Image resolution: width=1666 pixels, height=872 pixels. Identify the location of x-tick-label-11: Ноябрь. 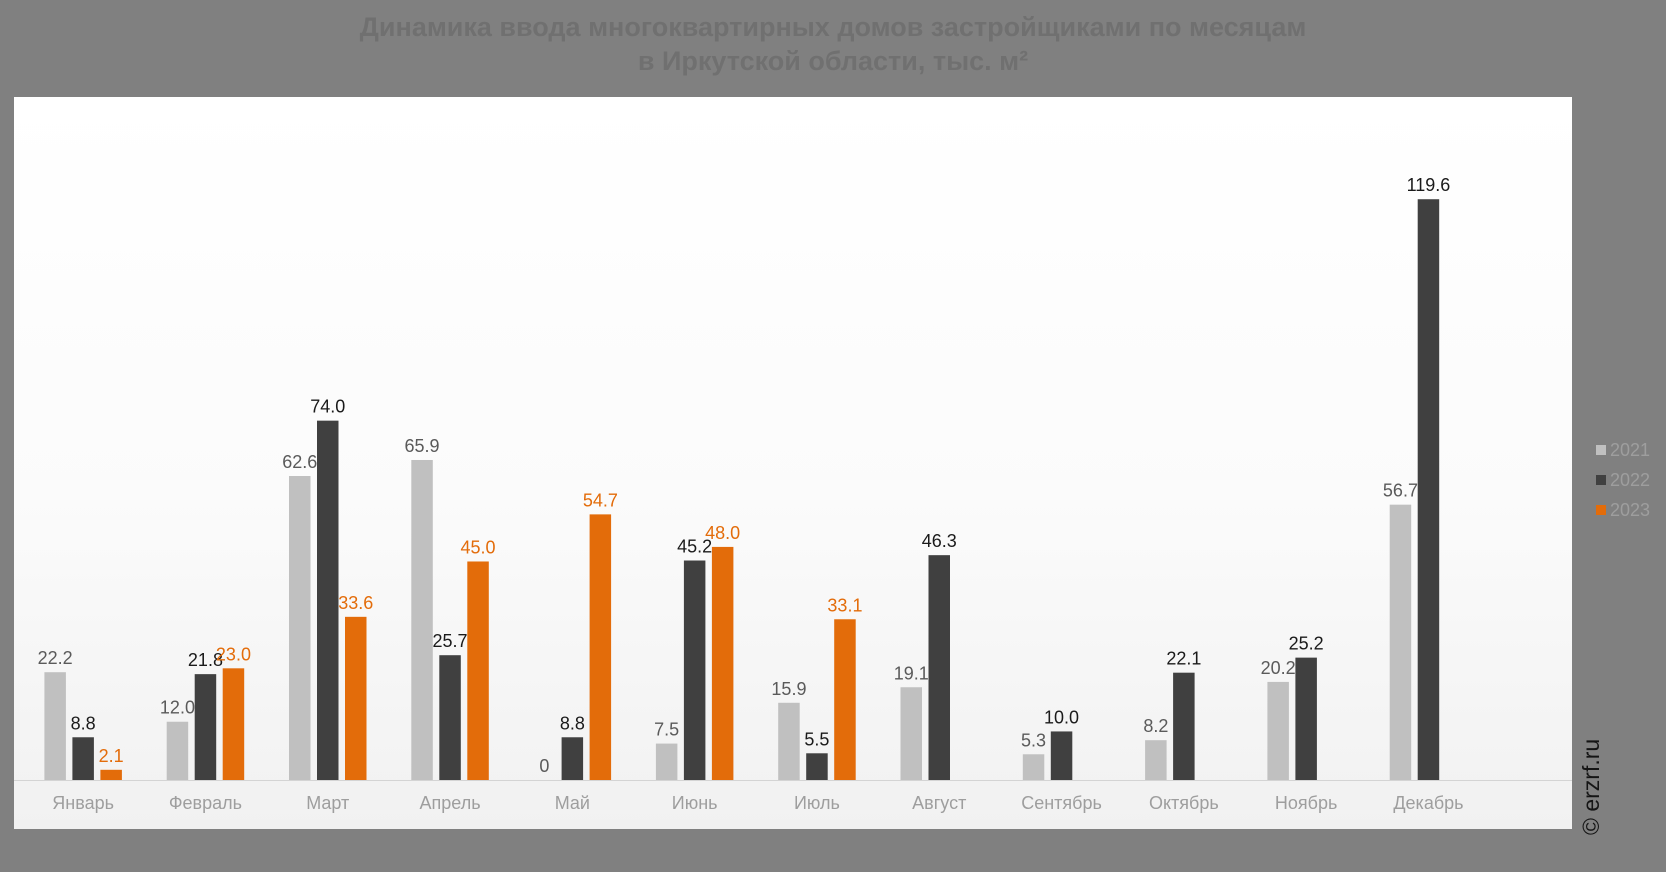
(1306, 803).